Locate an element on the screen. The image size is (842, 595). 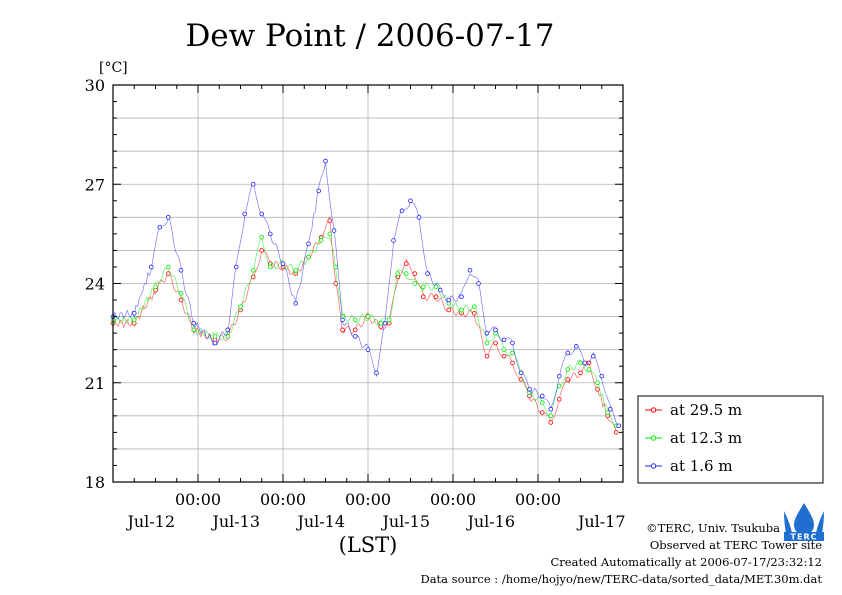
legend: at 29.5 m at 12.3 m at 1.6 m is located at coordinates (730, 439).